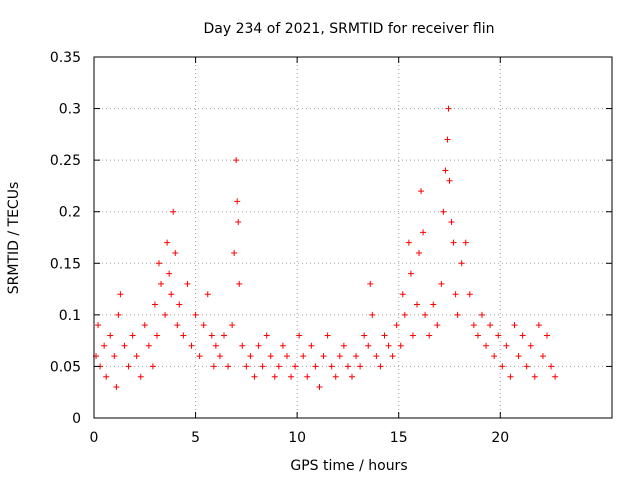  What do you see at coordinates (76, 419) in the screenshot?
I see `y-tick-label: 0` at bounding box center [76, 419].